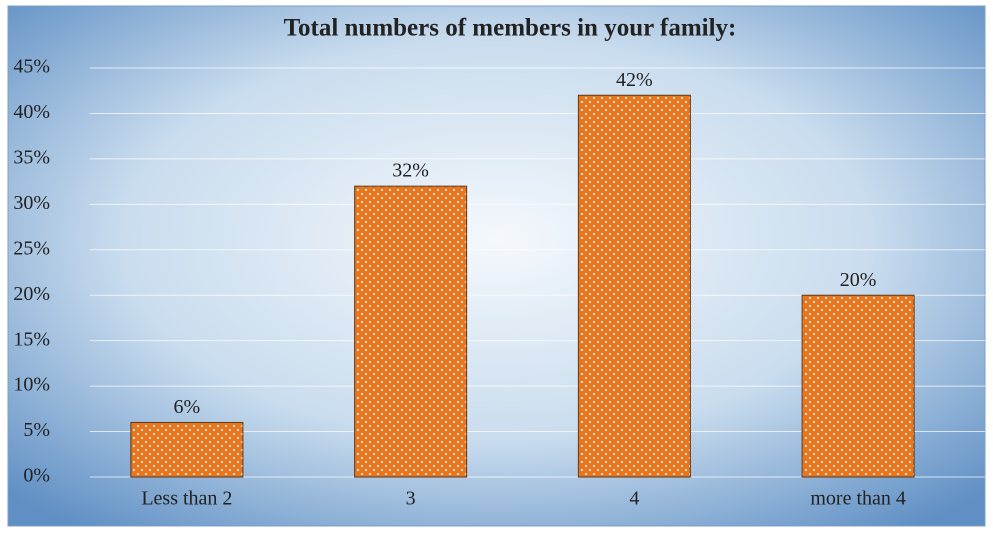  What do you see at coordinates (36, 476) in the screenshot?
I see `y-tick-label: 0%` at bounding box center [36, 476].